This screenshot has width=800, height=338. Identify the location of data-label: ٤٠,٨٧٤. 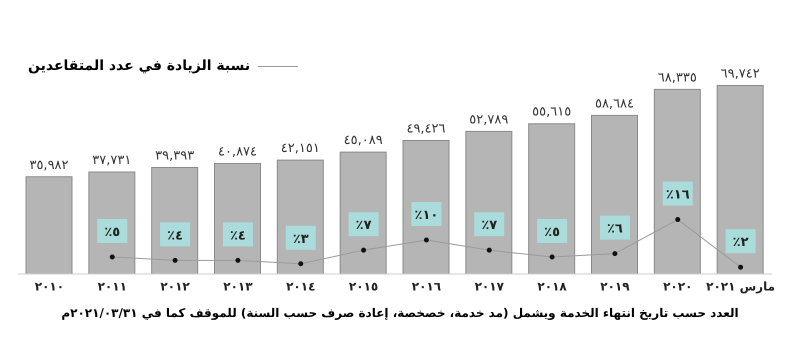
(238, 152).